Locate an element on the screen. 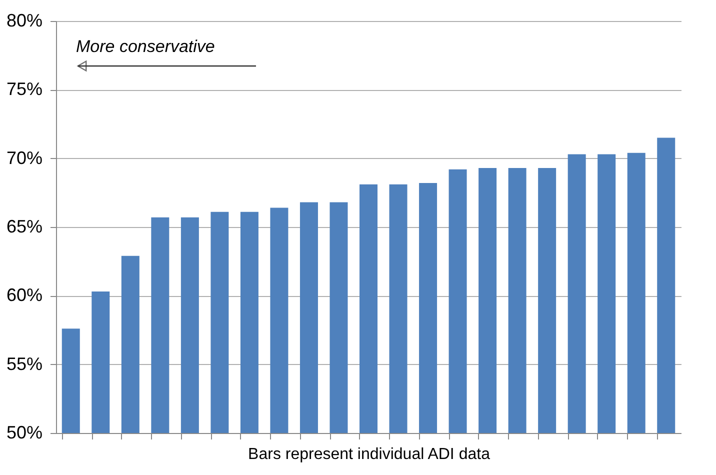  y-tick-label: 55% is located at coordinates (24, 364).